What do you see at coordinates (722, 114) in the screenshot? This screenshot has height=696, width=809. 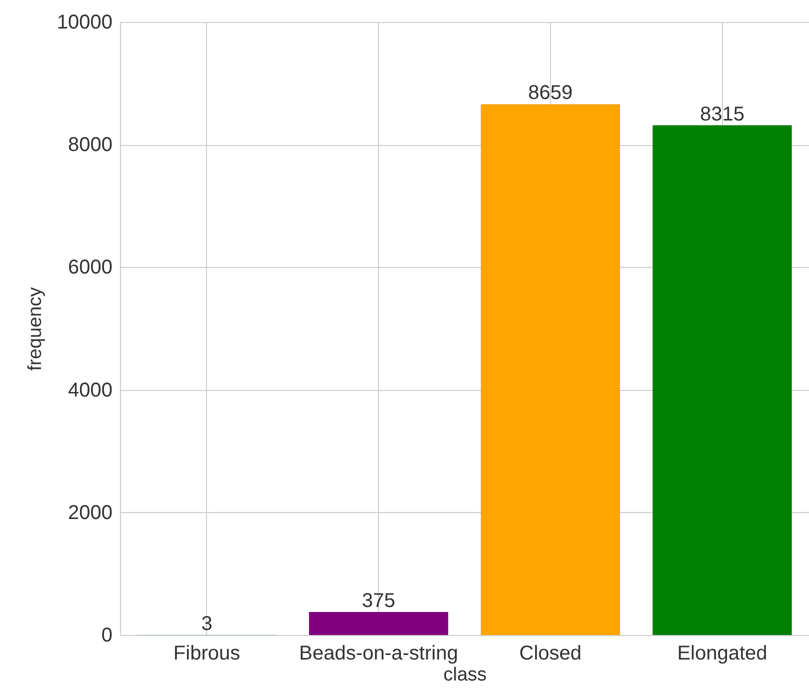 I see `data-label: 8315` at bounding box center [722, 114].